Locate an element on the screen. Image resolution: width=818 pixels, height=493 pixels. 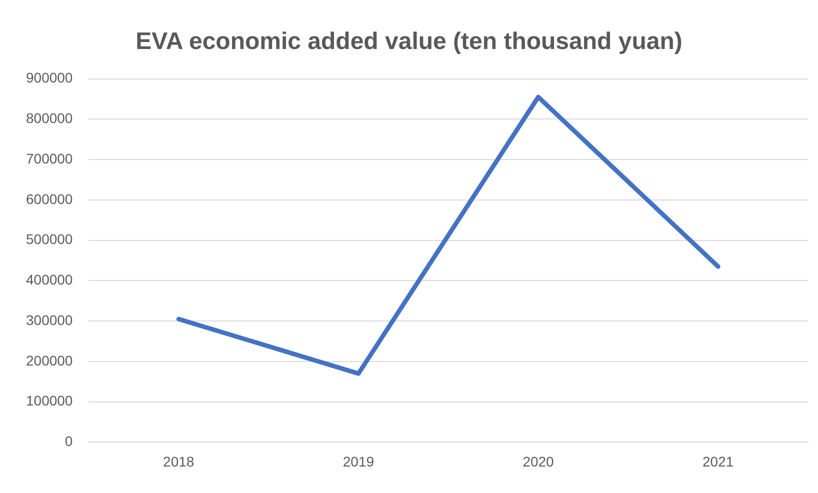
y-tick-label: 600000 is located at coordinates (49, 198).